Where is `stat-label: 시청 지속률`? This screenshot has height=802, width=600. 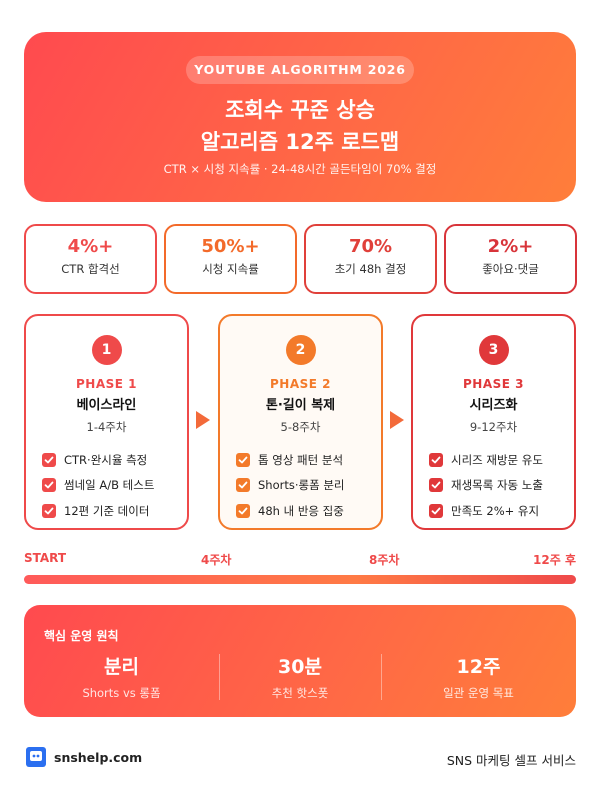
stat-label: 시청 지속률 is located at coordinates (230, 269).